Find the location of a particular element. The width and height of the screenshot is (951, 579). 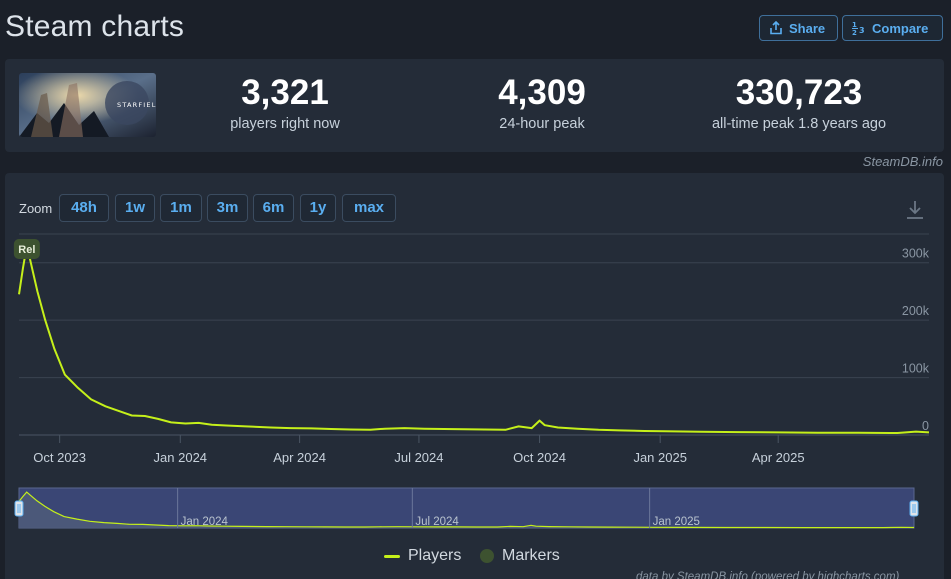

zoom-48h-button: 48h is located at coordinates (84, 208).